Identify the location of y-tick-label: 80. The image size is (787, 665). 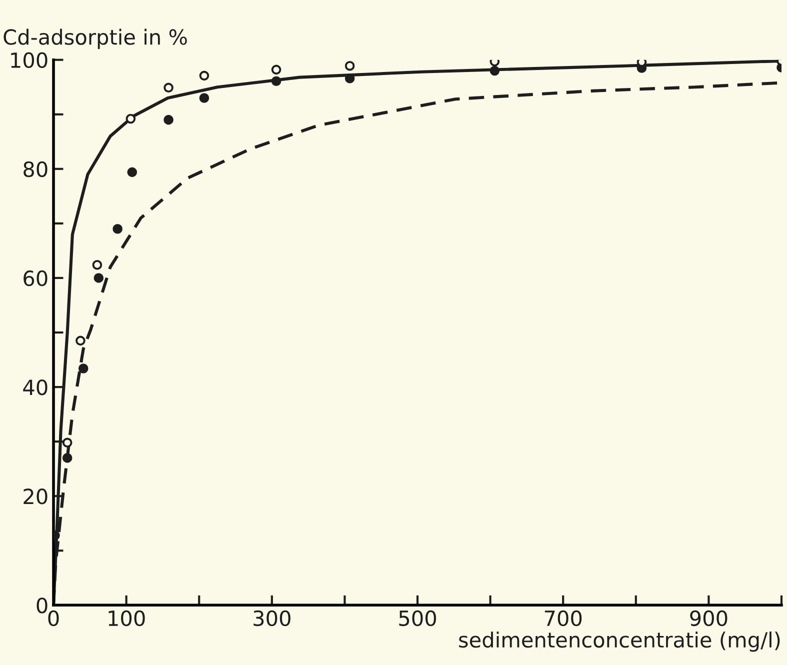
(36, 169).